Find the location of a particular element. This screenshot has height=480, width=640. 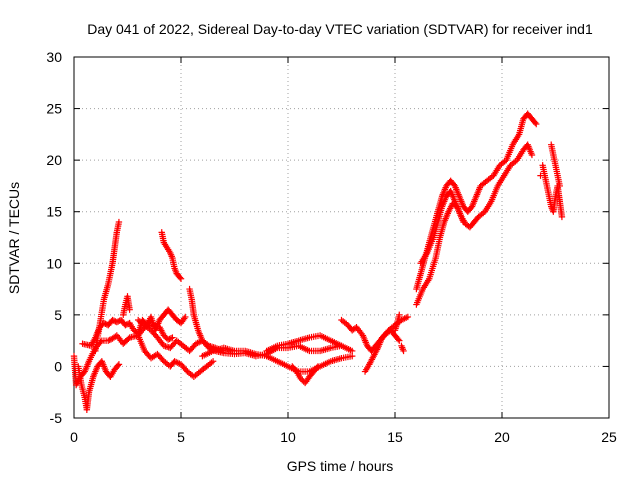

x-tick-labels: 0 5 10 15 20 25 is located at coordinates (343, 437).